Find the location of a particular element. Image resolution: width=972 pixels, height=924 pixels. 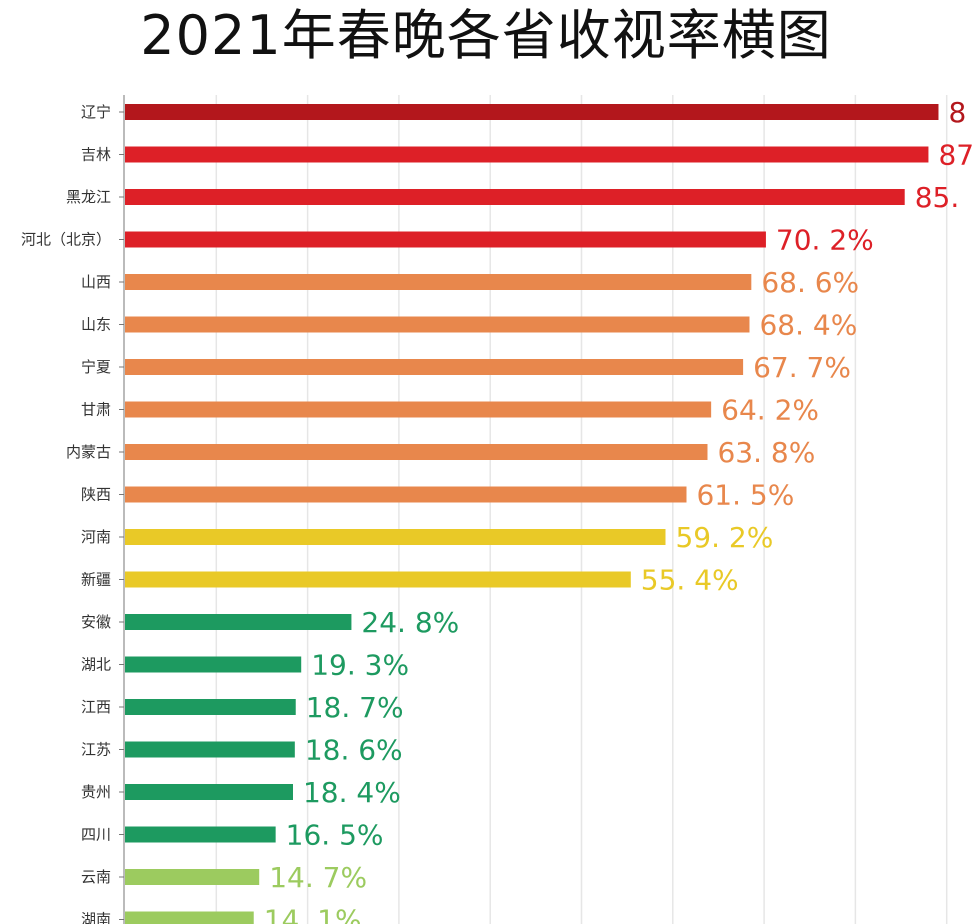

value-label: 18. 4% is located at coordinates (352, 792).